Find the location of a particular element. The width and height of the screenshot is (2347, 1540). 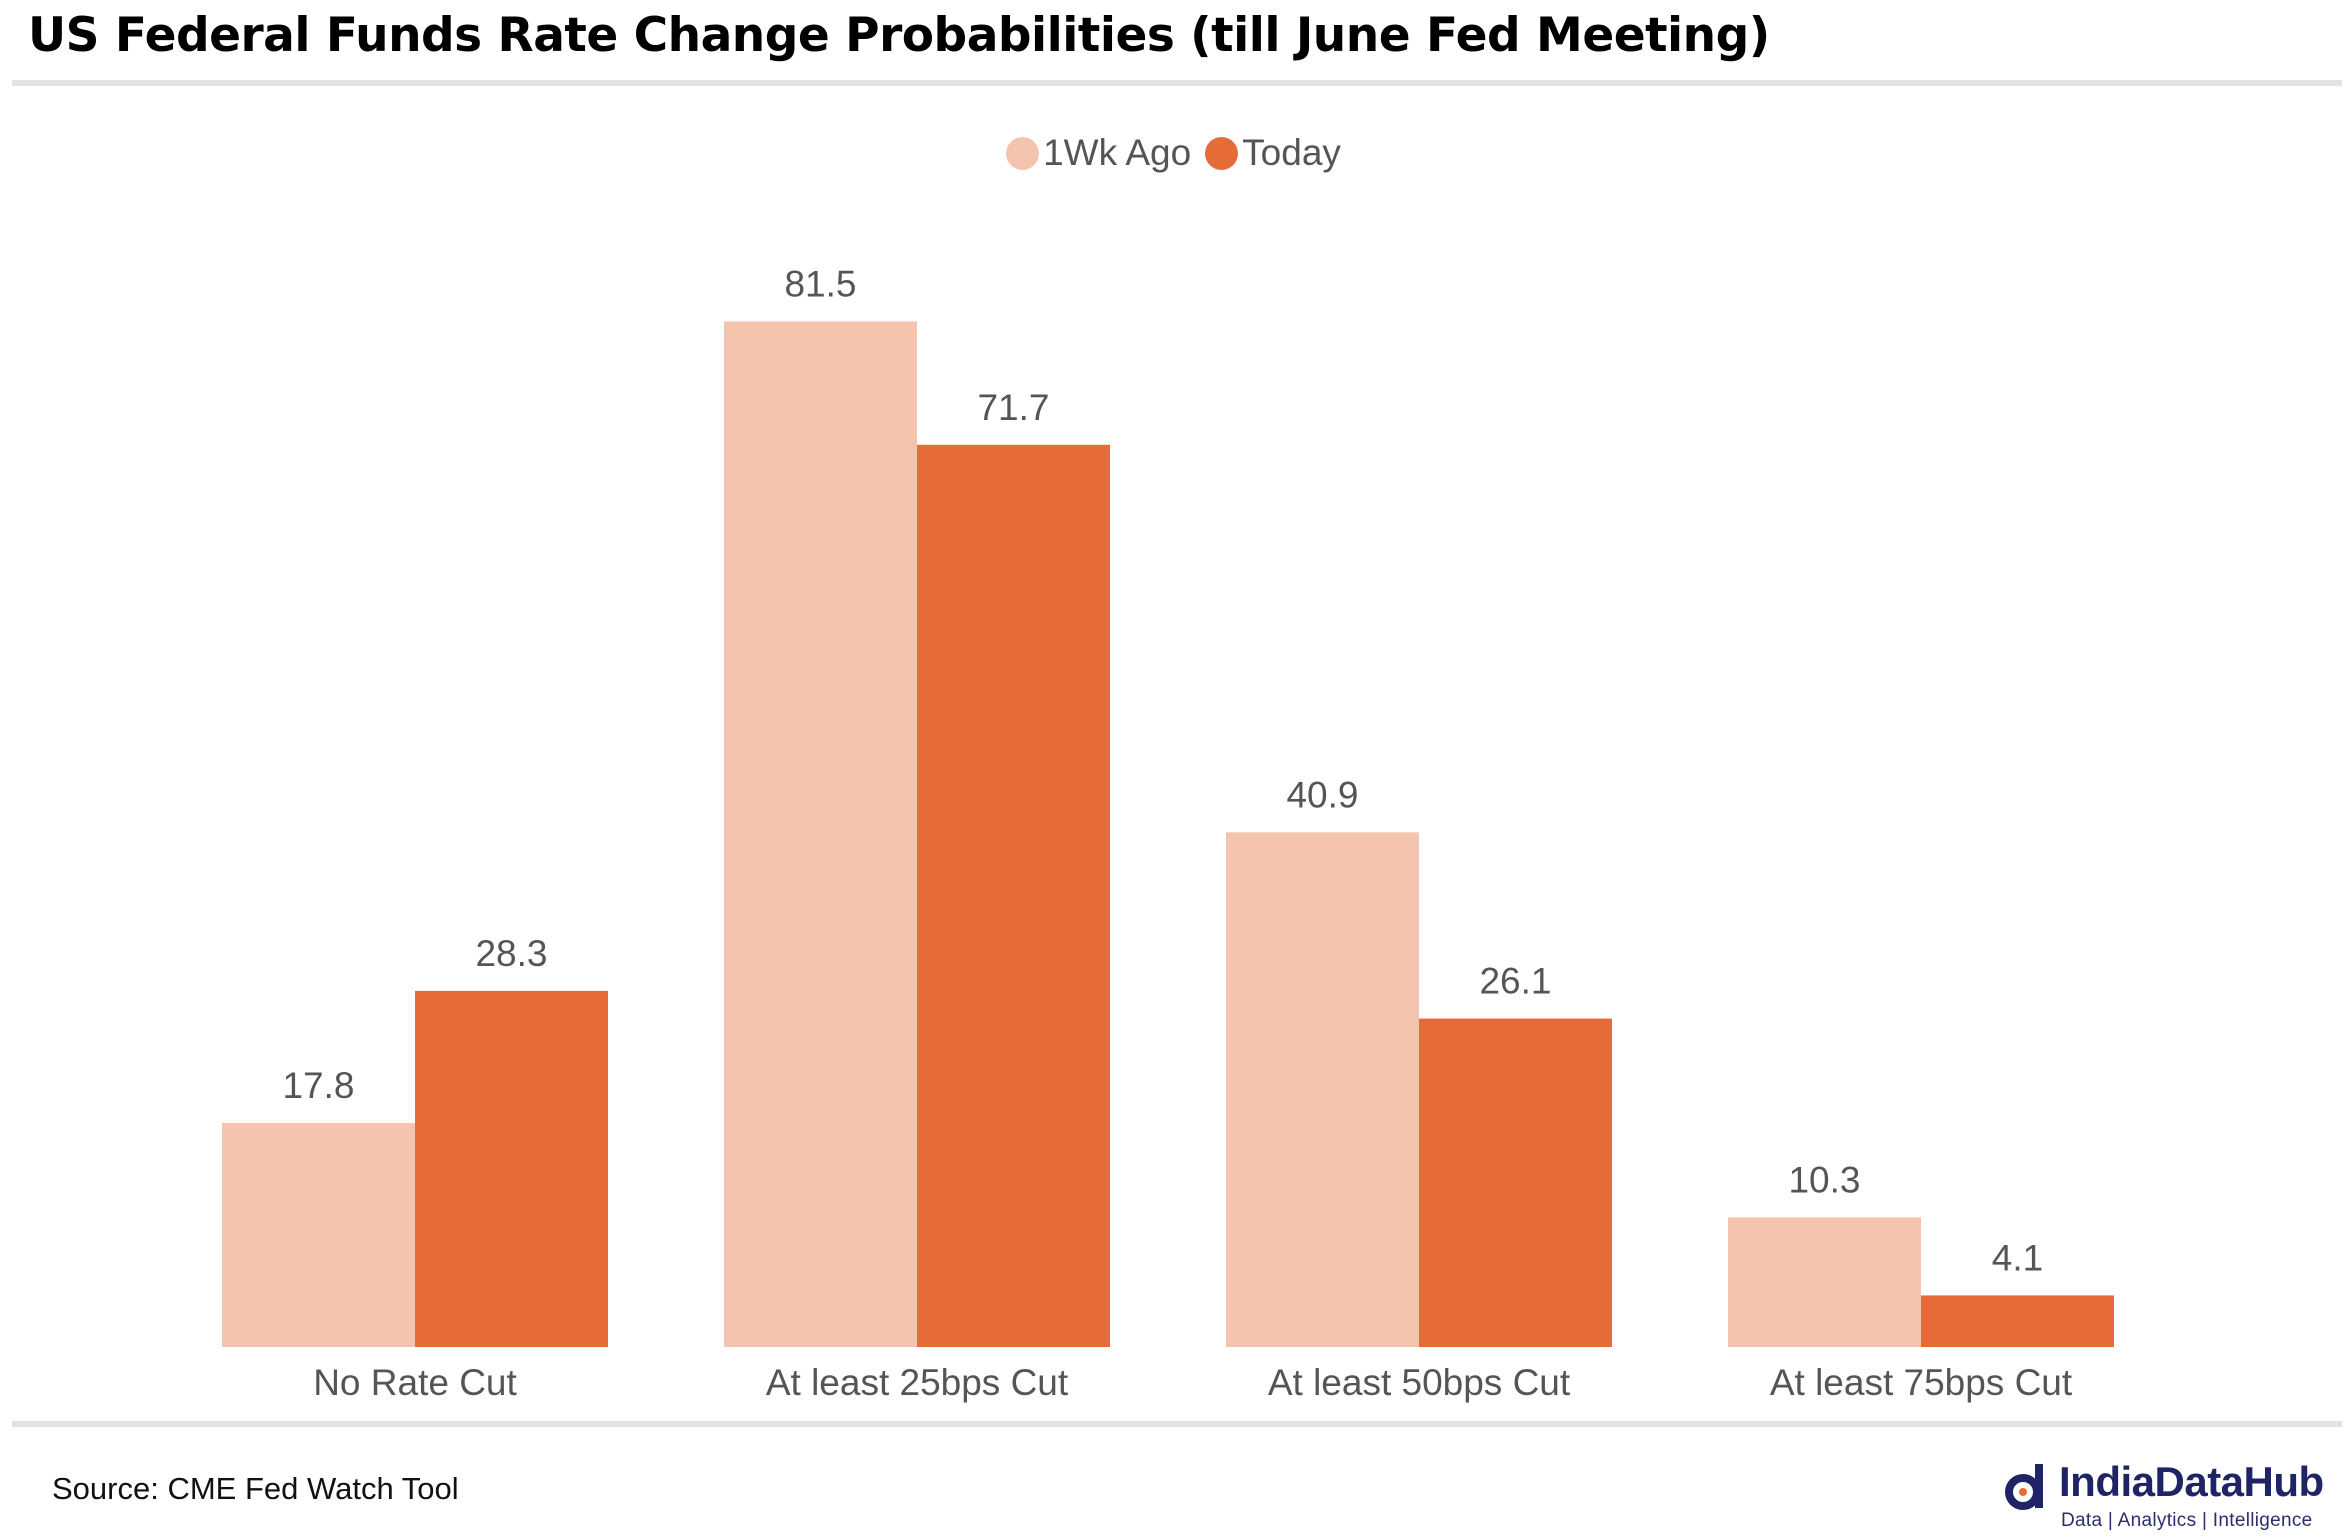

data-label-1wk-ago-no-rate-cut: 17.8 is located at coordinates (318, 1085).